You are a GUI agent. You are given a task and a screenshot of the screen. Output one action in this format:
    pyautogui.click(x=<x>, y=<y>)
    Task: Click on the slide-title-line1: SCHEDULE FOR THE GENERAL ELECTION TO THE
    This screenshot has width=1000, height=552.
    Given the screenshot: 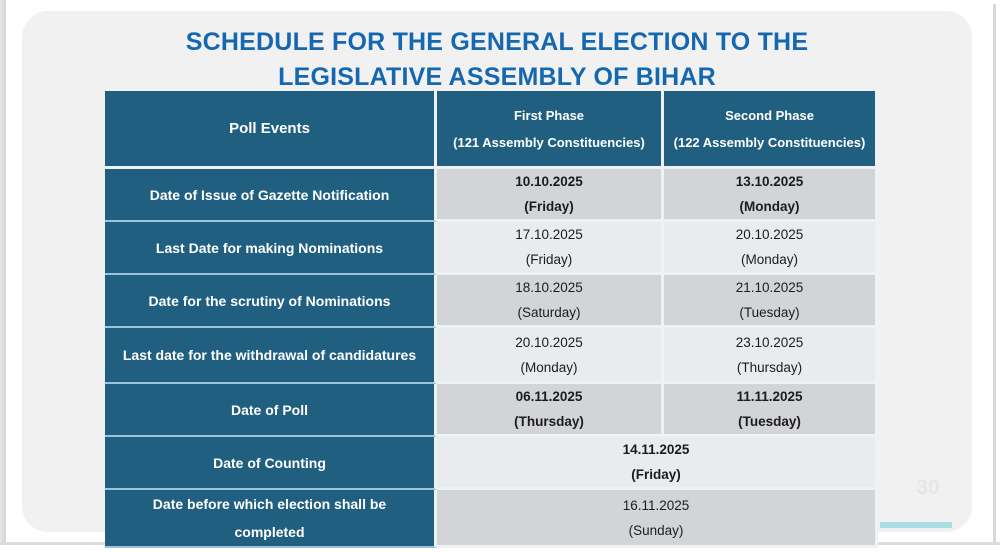 What is the action you would take?
    pyautogui.click(x=497, y=42)
    